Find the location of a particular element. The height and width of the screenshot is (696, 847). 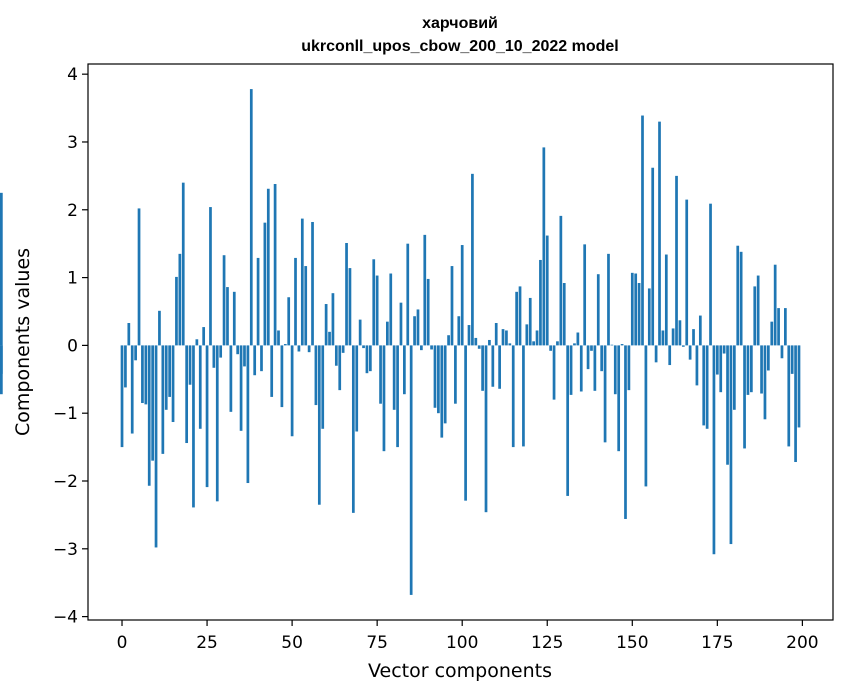

y-tick-label: 2 is located at coordinates (72, 211).